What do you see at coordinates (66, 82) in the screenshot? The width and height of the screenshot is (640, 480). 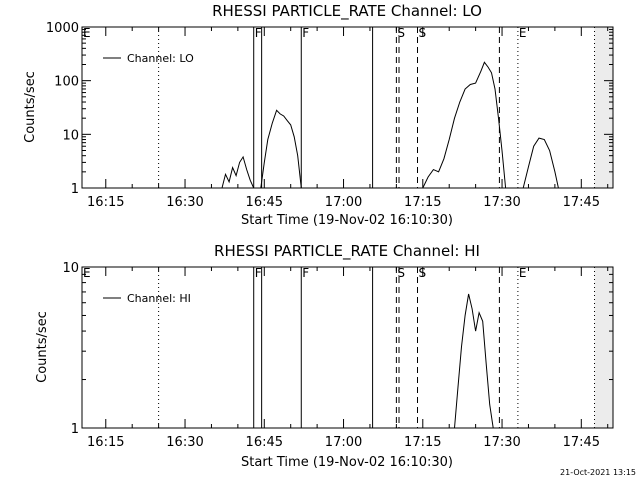 I see `y-tick-label: 100` at bounding box center [66, 82].